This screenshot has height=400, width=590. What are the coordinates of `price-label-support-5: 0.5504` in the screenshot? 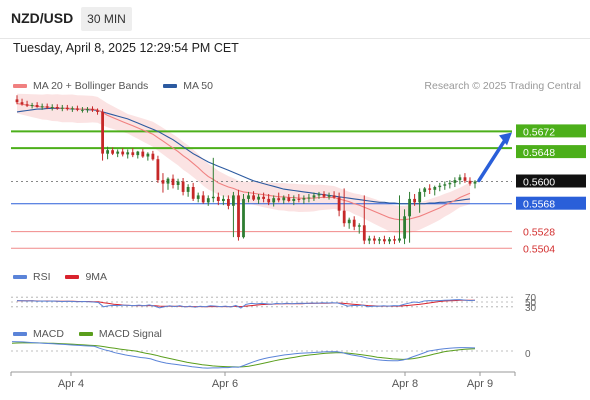 It's located at (539, 249).